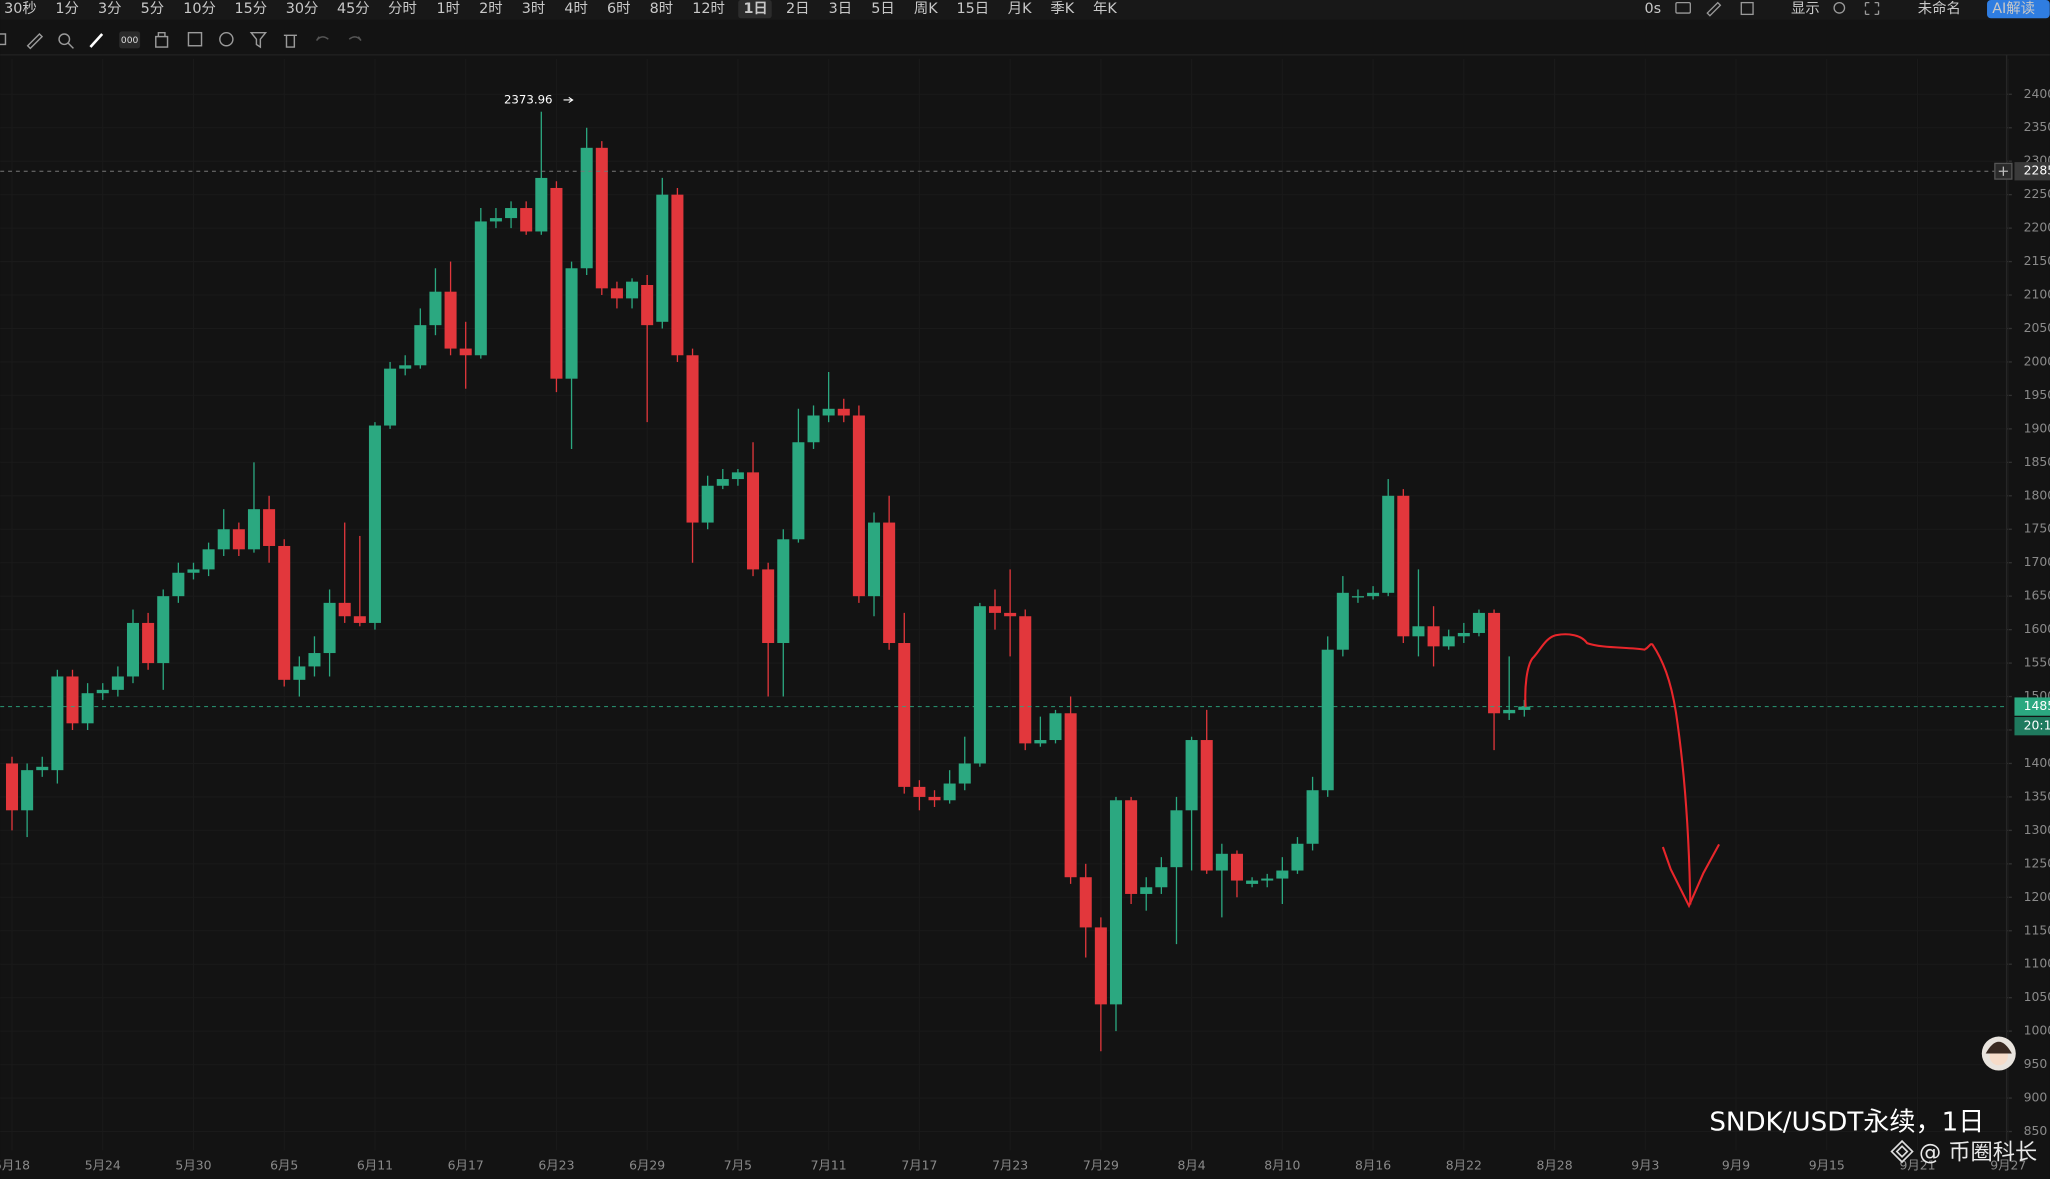 The width and height of the screenshot is (2050, 1179). Describe the element at coordinates (2037, 461) in the screenshot. I see `y-tick-label: 1850` at that location.